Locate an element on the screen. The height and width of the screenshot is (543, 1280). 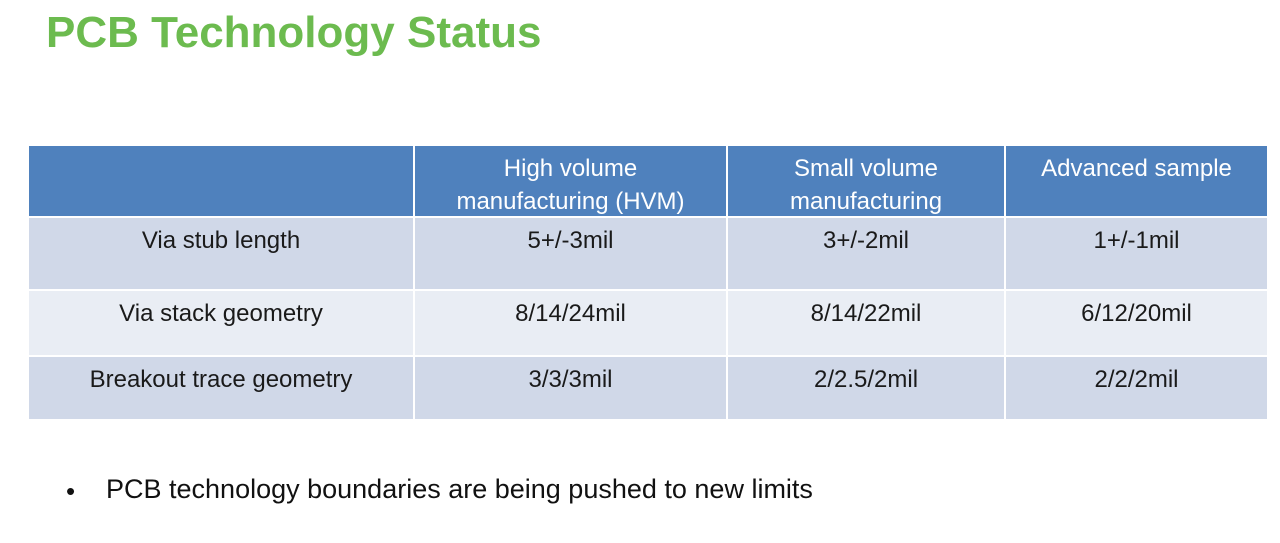
table-cell: 6/12/20mil is located at coordinates (1136, 323).